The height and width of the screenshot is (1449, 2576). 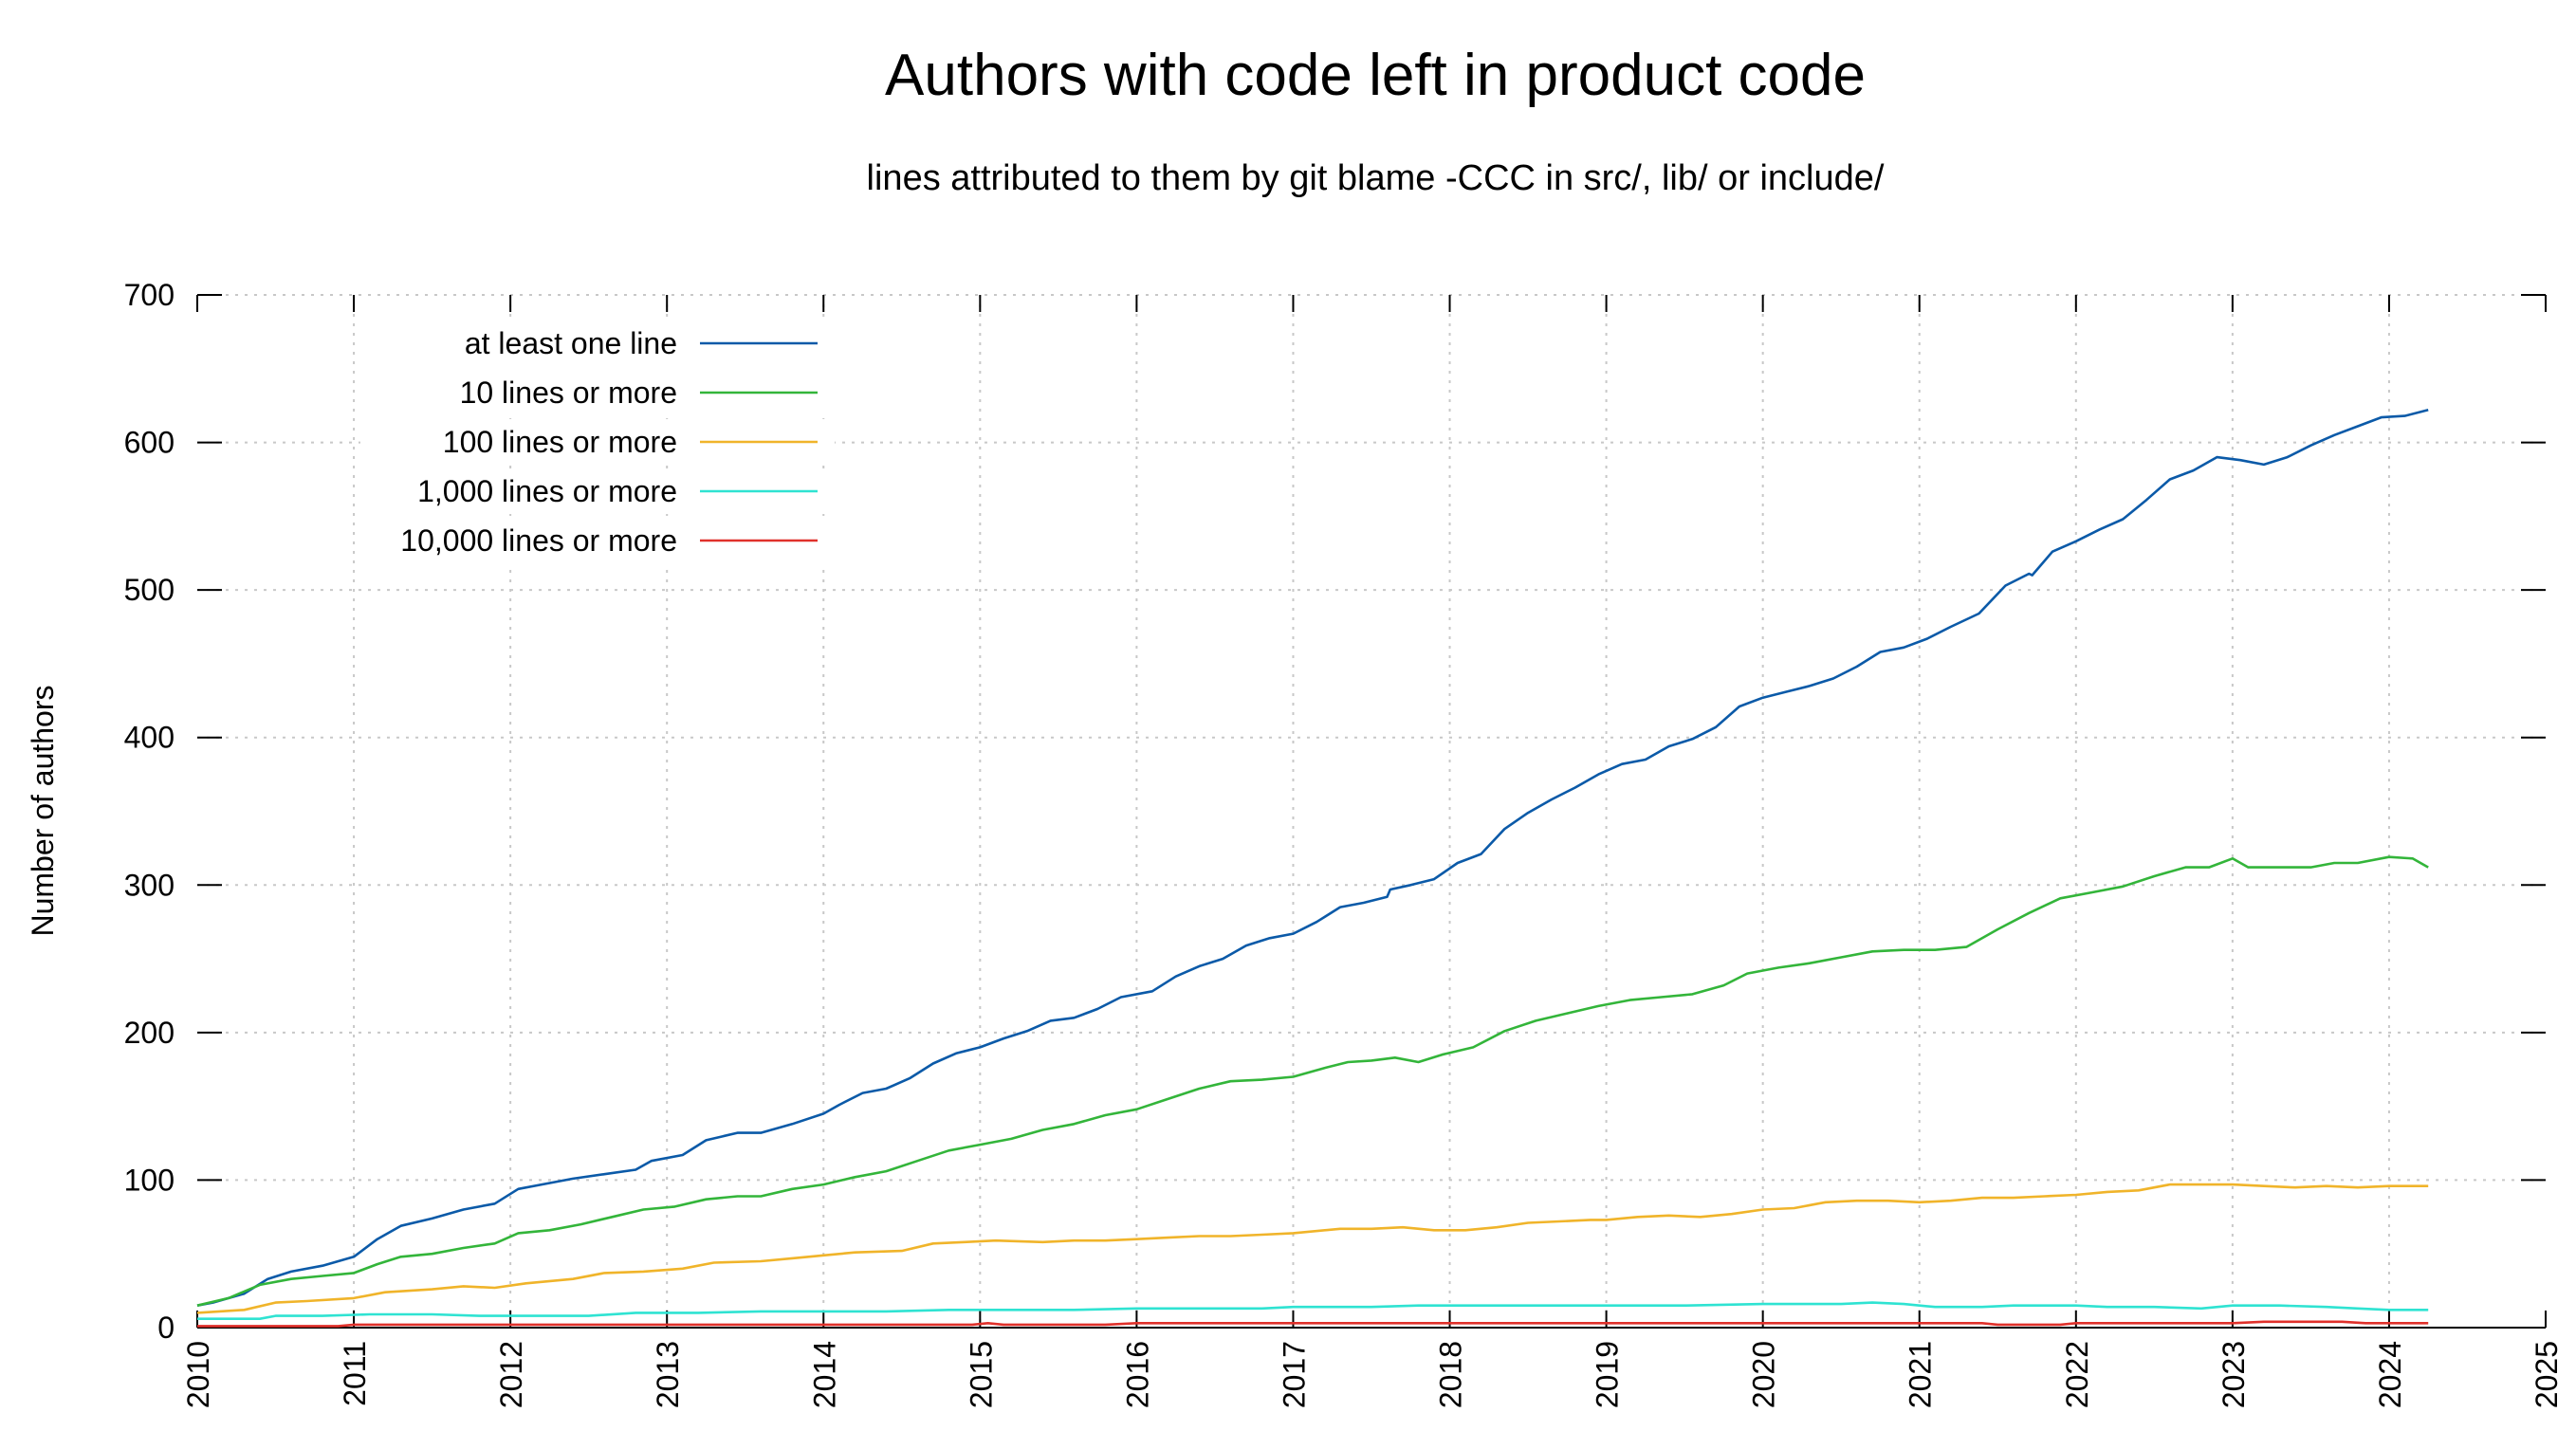 I want to click on x-tick-label: 2019, so click(x=1608, y=1374).